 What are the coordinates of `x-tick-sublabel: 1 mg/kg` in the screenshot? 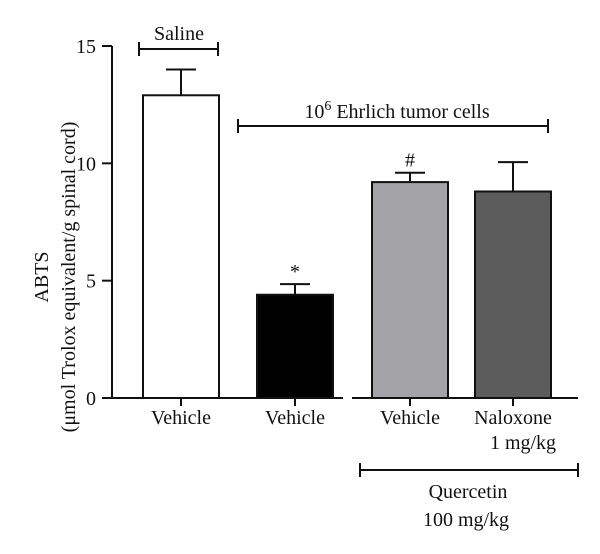 It's located at (523, 443).